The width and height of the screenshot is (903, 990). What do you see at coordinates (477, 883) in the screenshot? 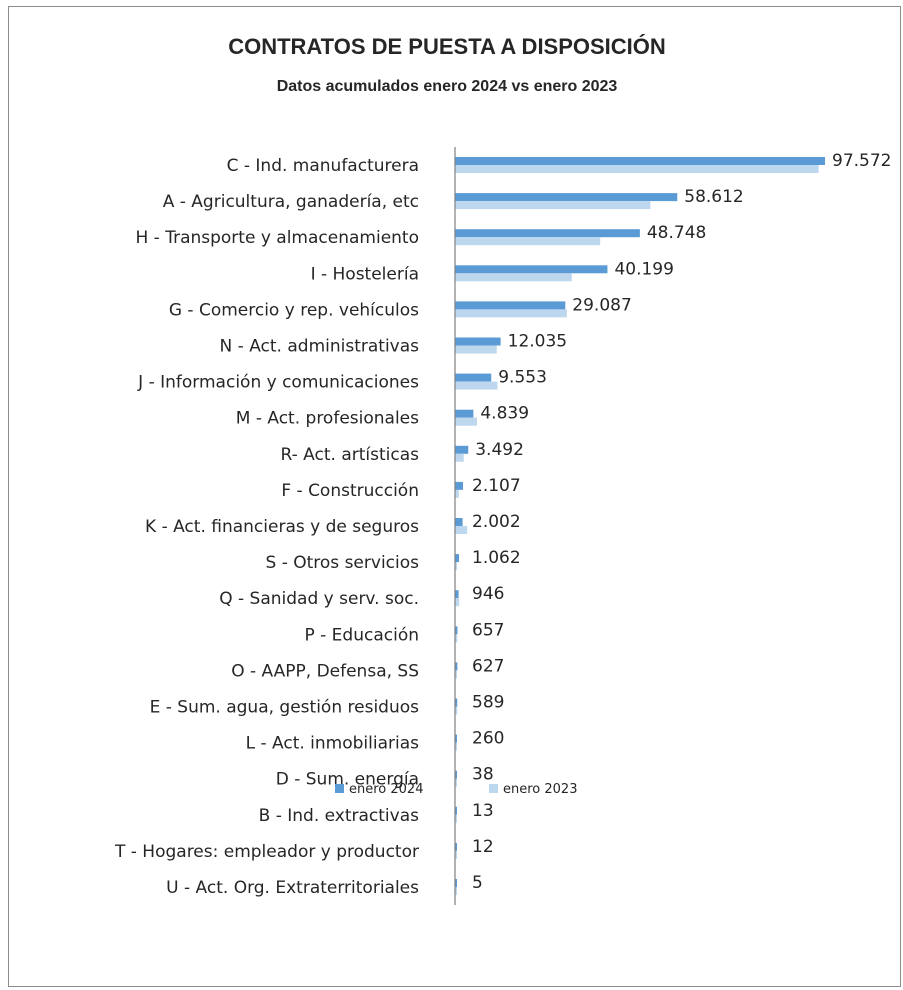
I see `data-label: 5` at bounding box center [477, 883].